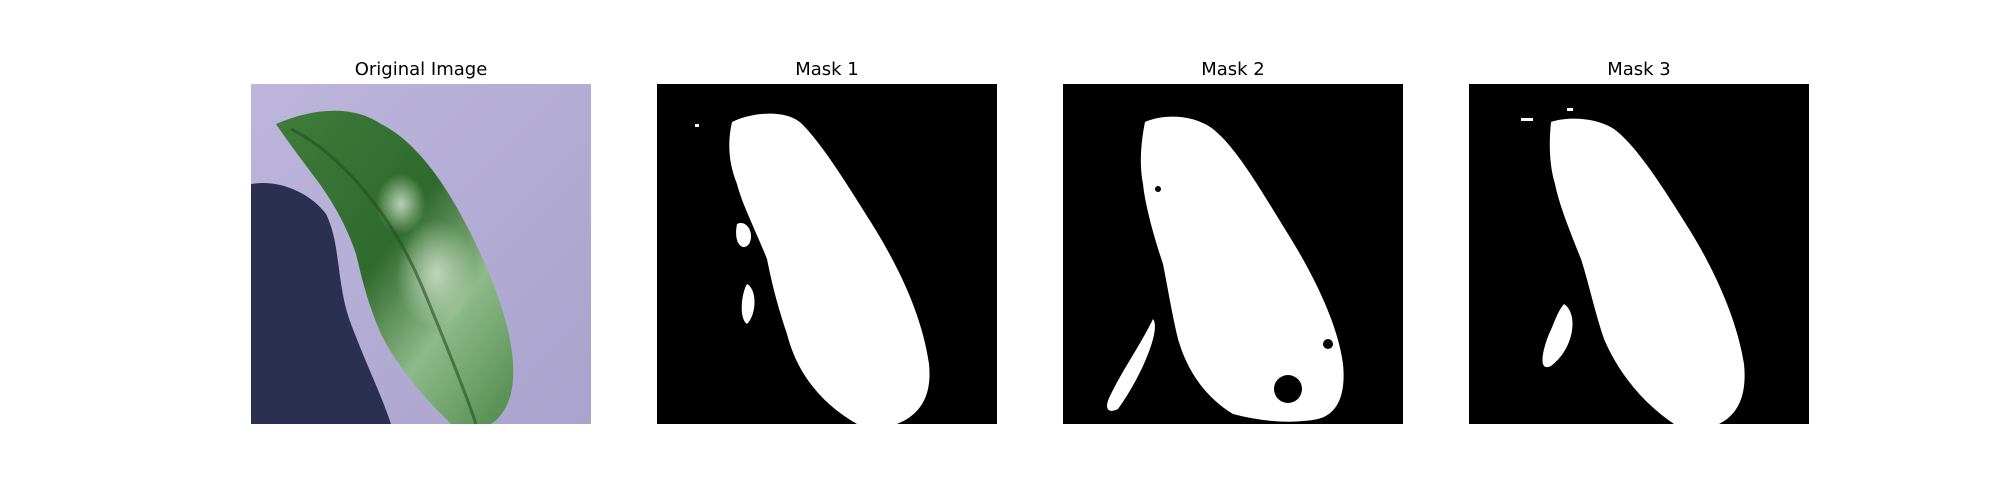 The image size is (2000, 500). What do you see at coordinates (827, 69) in the screenshot?
I see `panel-title: Mask 1` at bounding box center [827, 69].